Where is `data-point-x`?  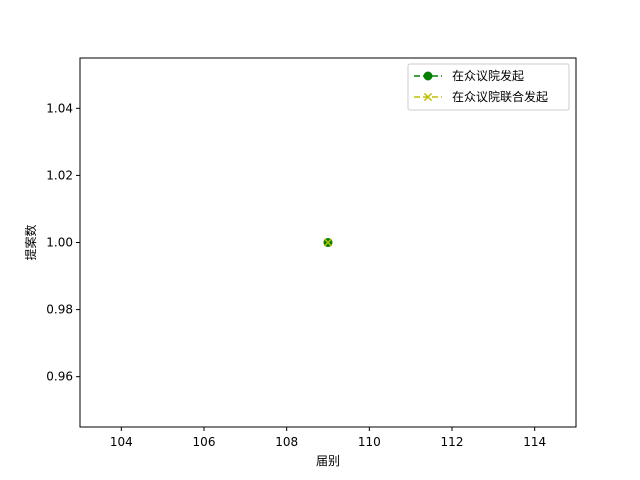 data-point-x is located at coordinates (328, 242).